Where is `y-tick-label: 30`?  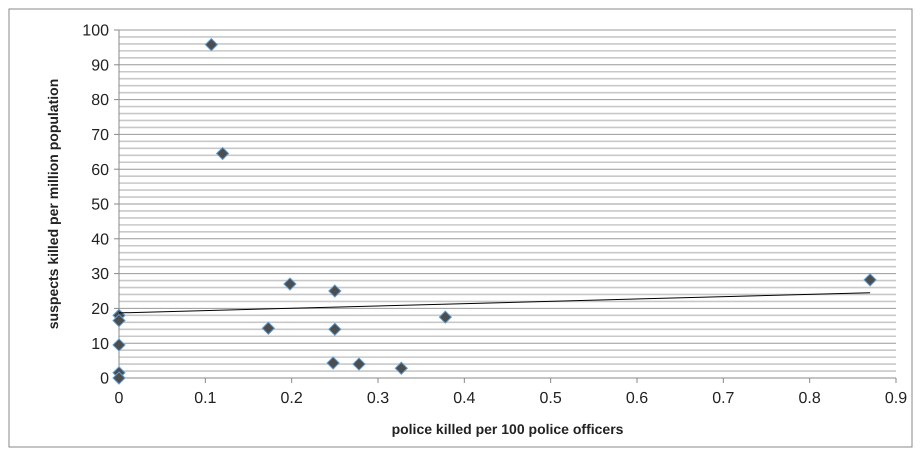 y-tick-label: 30 is located at coordinates (100, 275).